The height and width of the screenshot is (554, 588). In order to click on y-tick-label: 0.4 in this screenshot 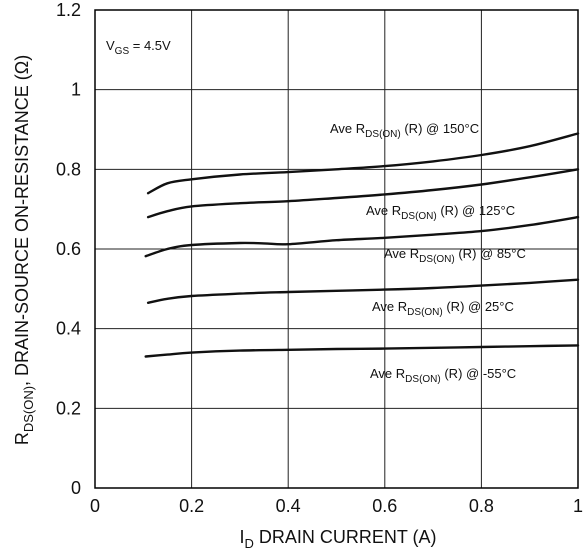, I will do `click(68, 329)`.